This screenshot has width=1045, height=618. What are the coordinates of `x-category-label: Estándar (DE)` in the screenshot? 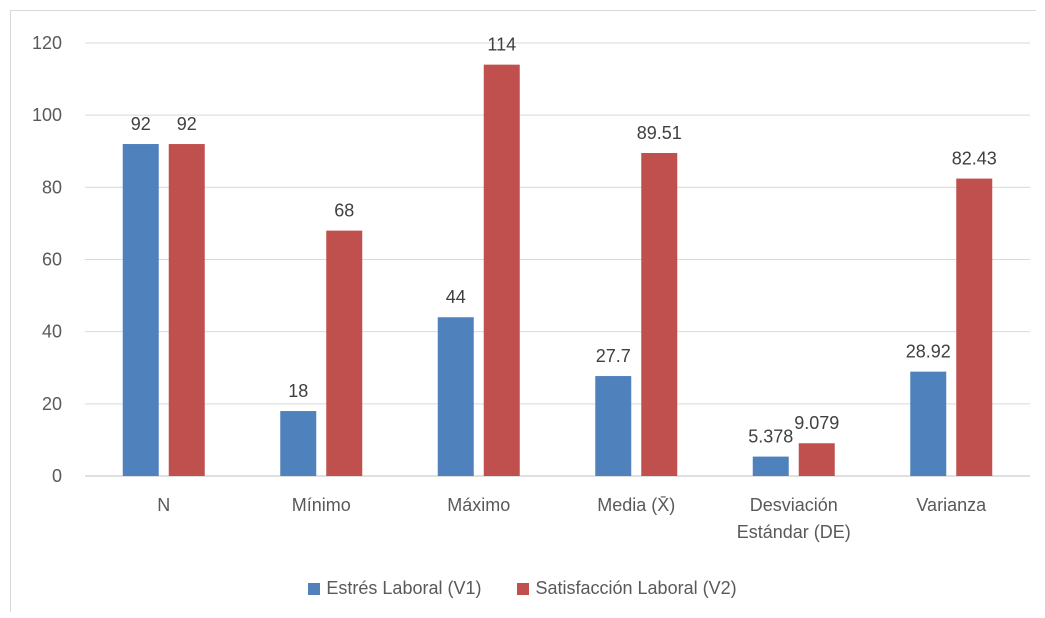 It's located at (794, 532).